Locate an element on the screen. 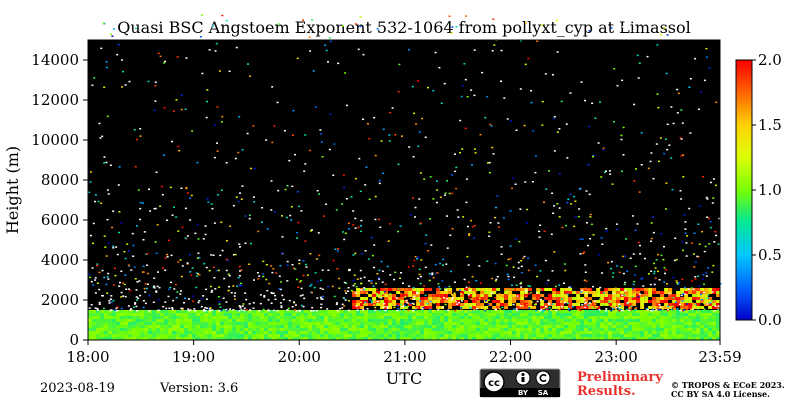 The image size is (800, 400). x-tick-label: 19:00 is located at coordinates (193, 357).